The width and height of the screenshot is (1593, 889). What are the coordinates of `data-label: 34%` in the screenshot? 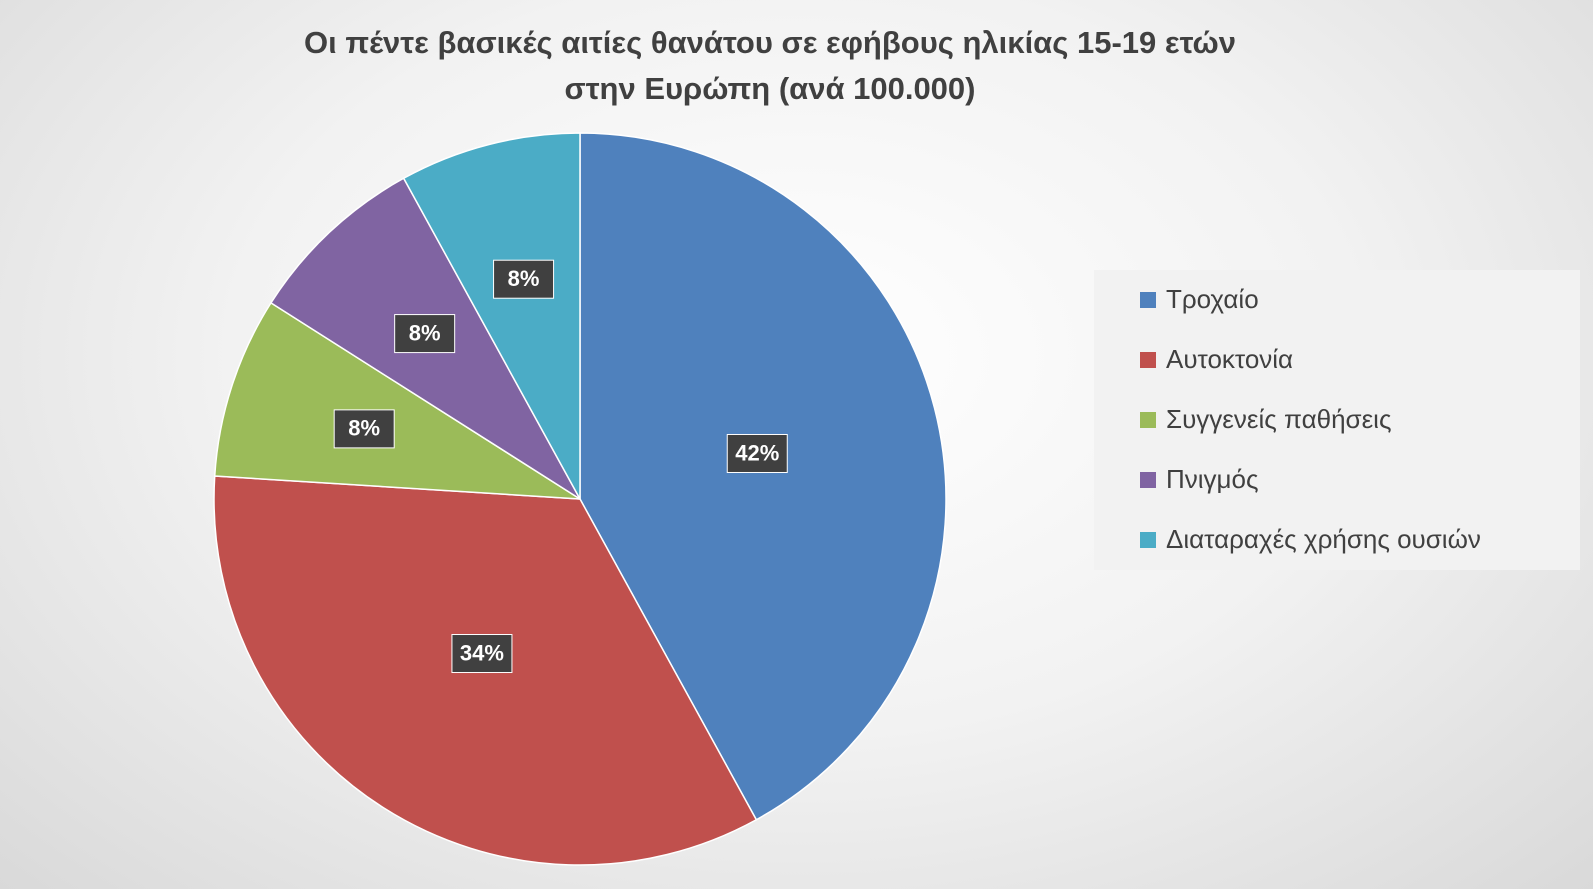 It's located at (482, 652).